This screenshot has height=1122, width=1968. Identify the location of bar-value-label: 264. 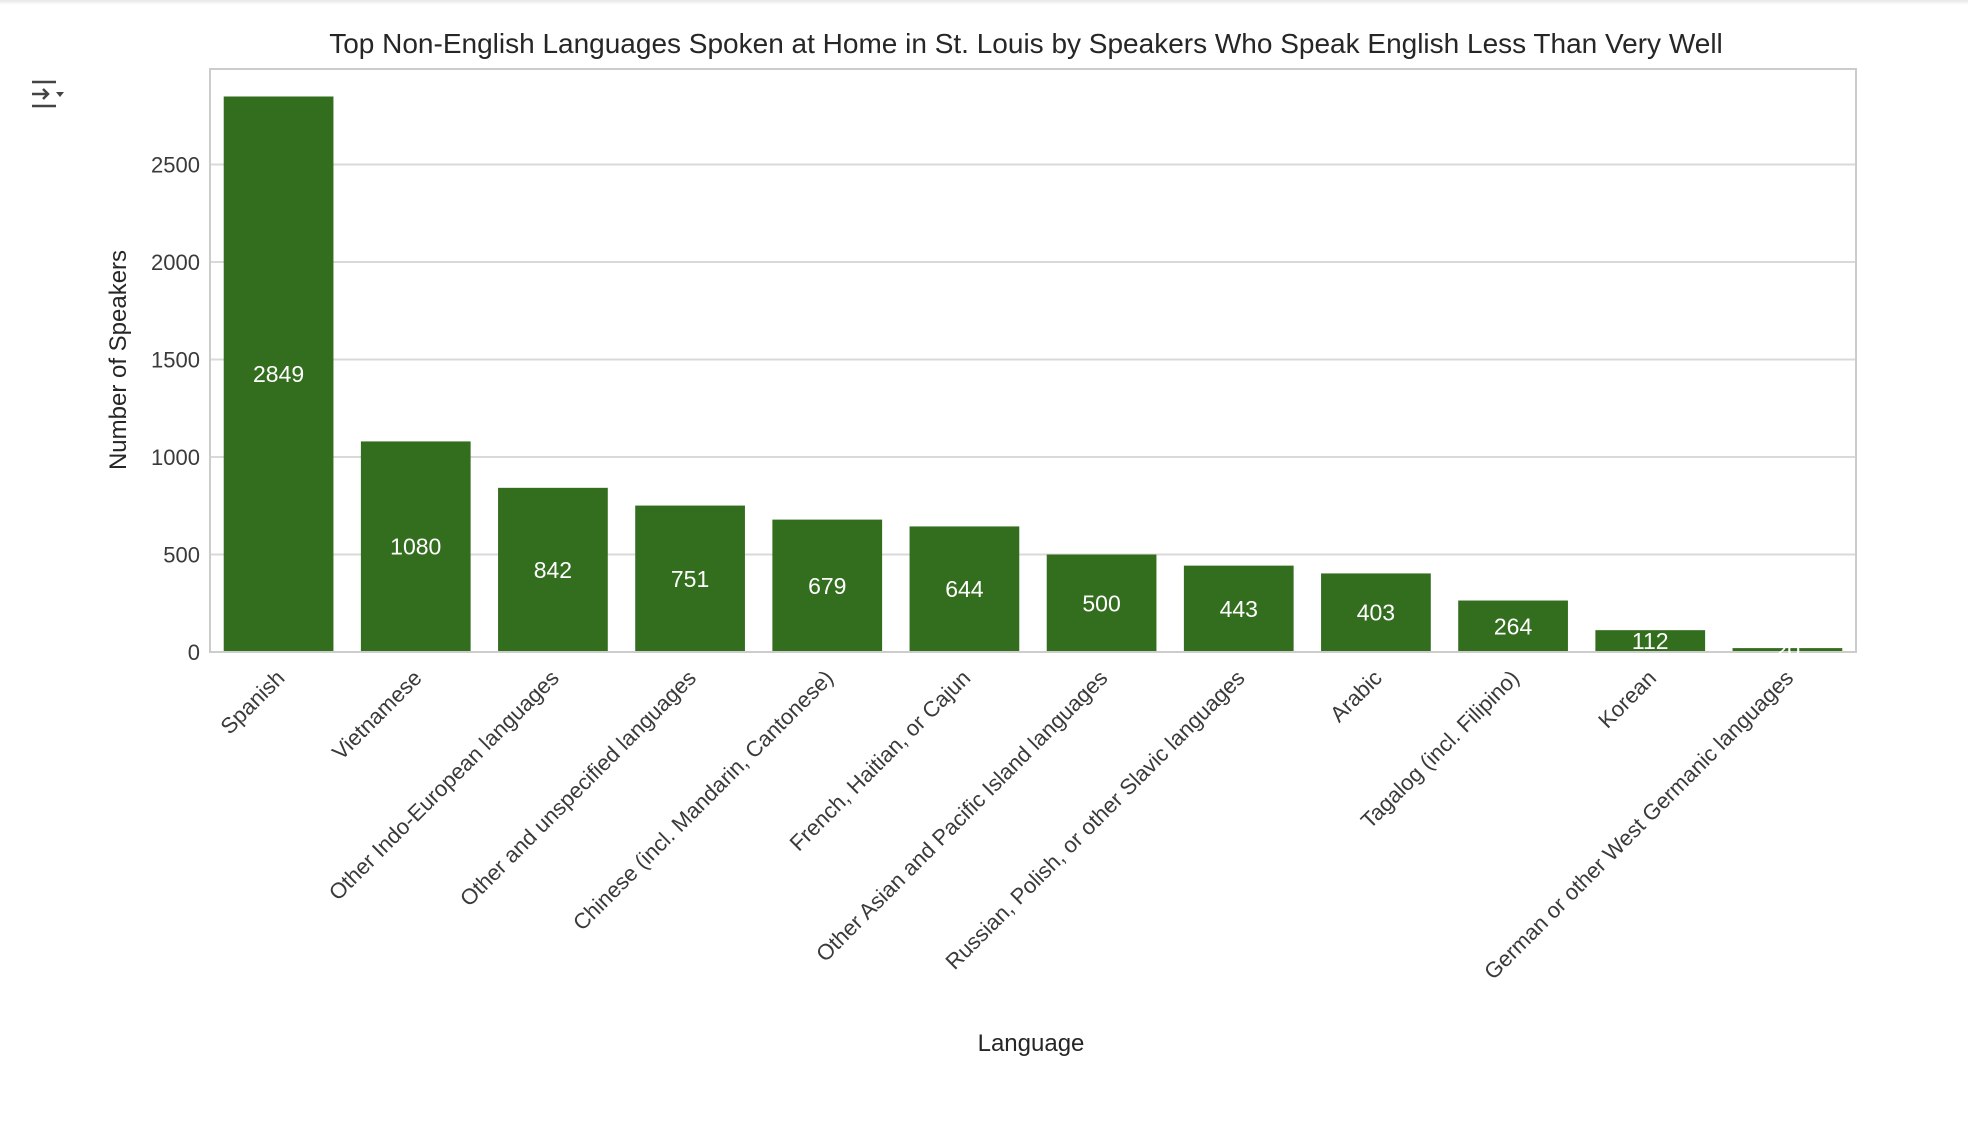
(1513, 626).